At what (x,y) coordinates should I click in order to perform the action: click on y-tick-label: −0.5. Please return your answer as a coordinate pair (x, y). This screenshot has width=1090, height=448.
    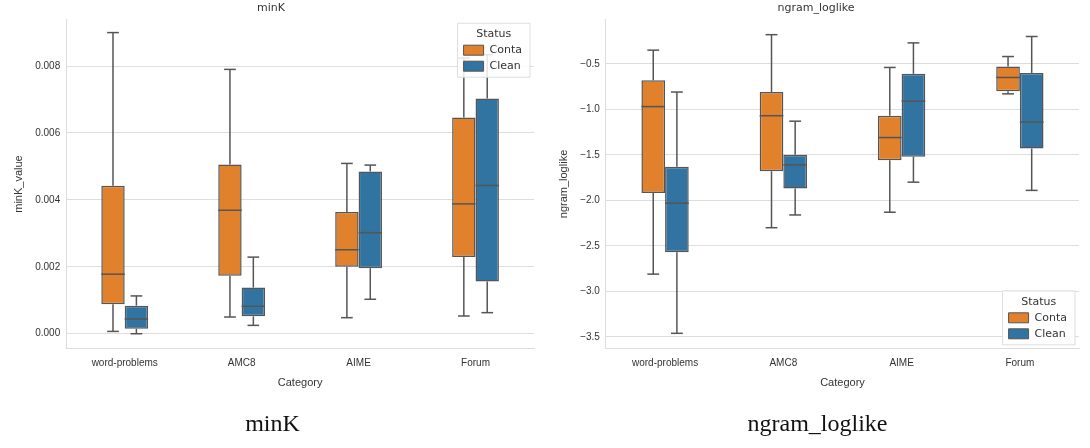
    Looking at the image, I should click on (589, 63).